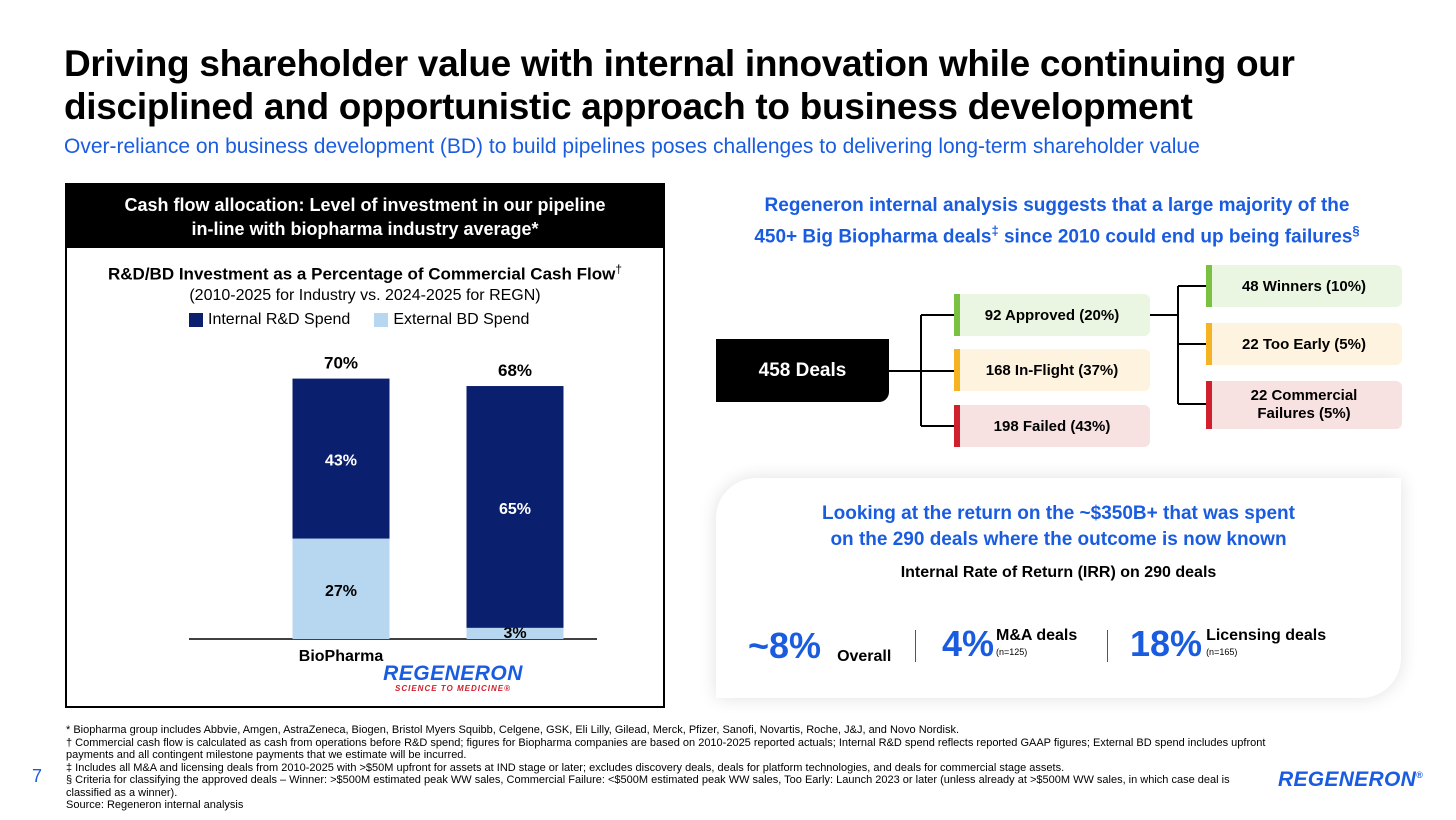  What do you see at coordinates (785, 645) in the screenshot?
I see `irr-overall-value: ~8%` at bounding box center [785, 645].